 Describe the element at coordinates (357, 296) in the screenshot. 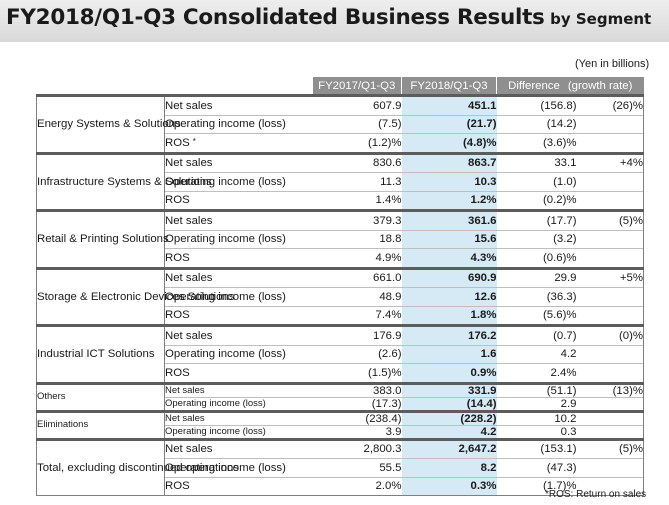

I see `prev-value: 48.9` at that location.